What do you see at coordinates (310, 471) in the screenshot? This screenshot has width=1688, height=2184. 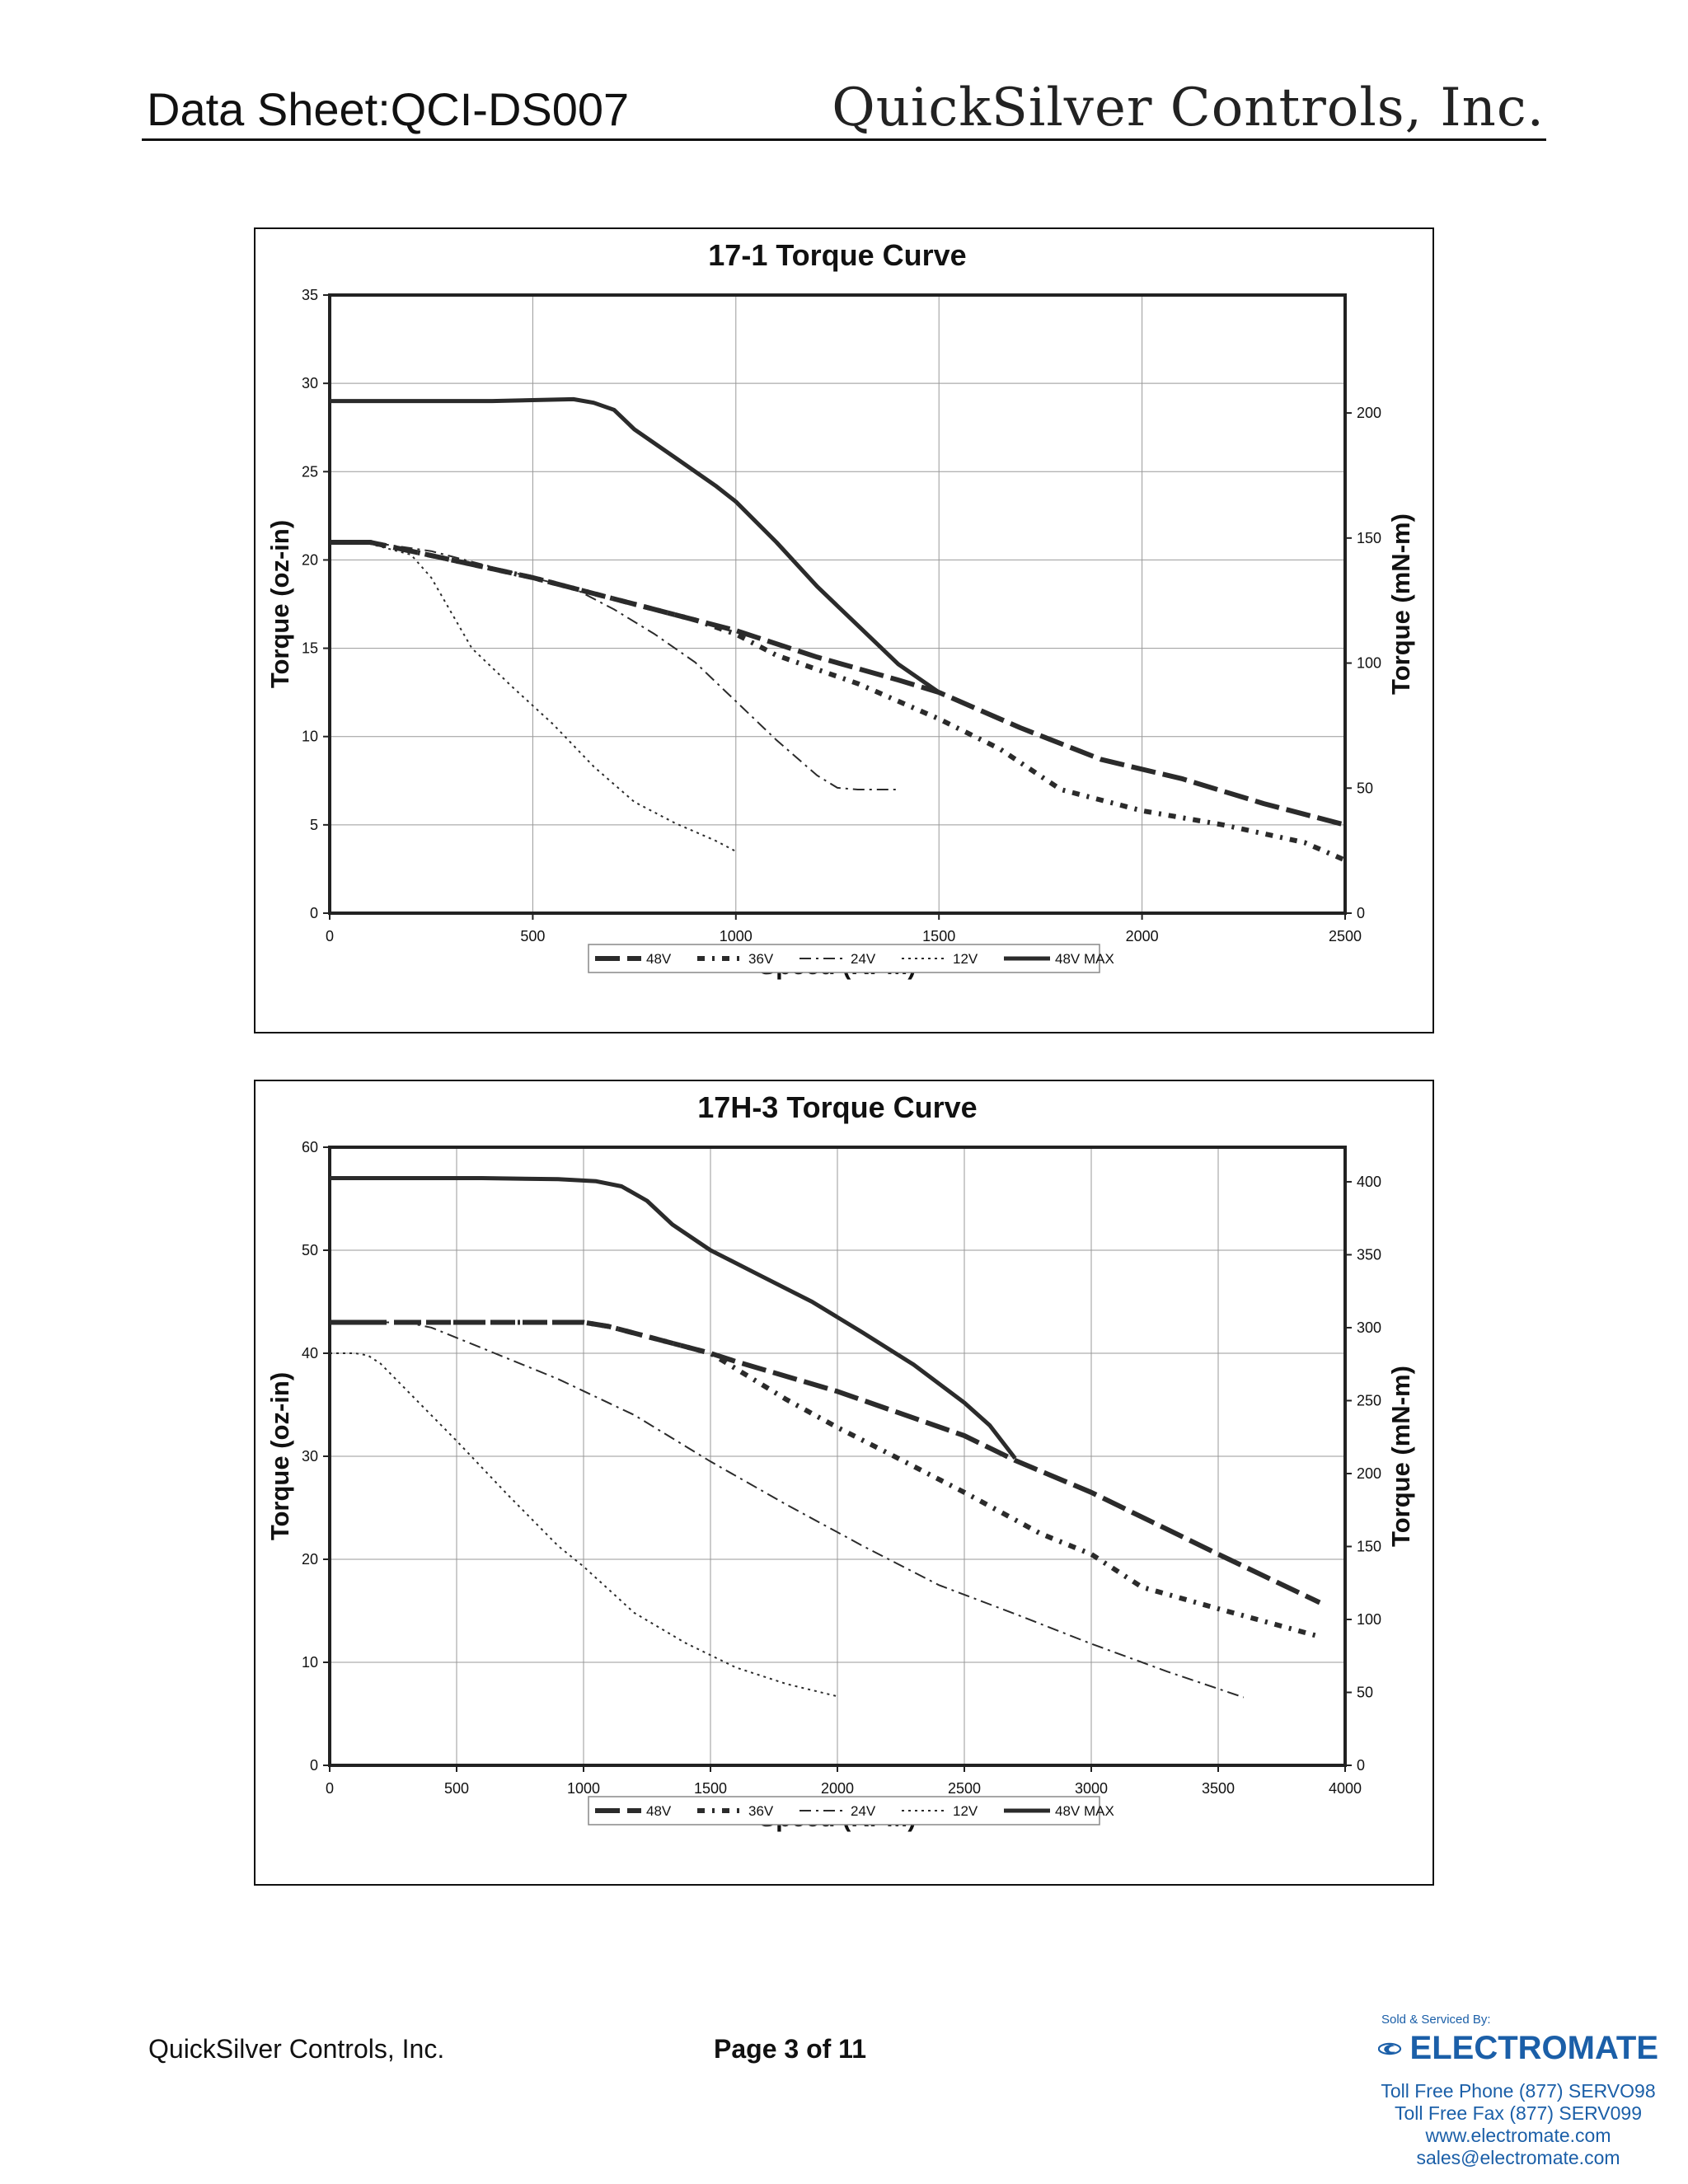 I see `y-tick-label: 25` at bounding box center [310, 471].